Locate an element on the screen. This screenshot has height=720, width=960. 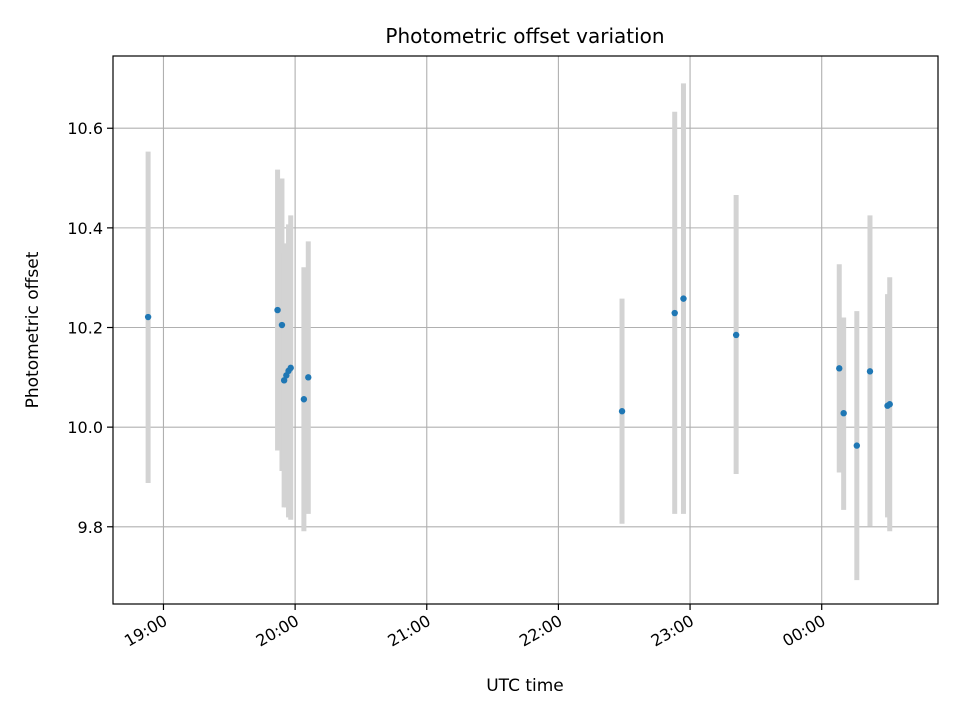
y-axis-label: Photometric offset is located at coordinates (33, 329).